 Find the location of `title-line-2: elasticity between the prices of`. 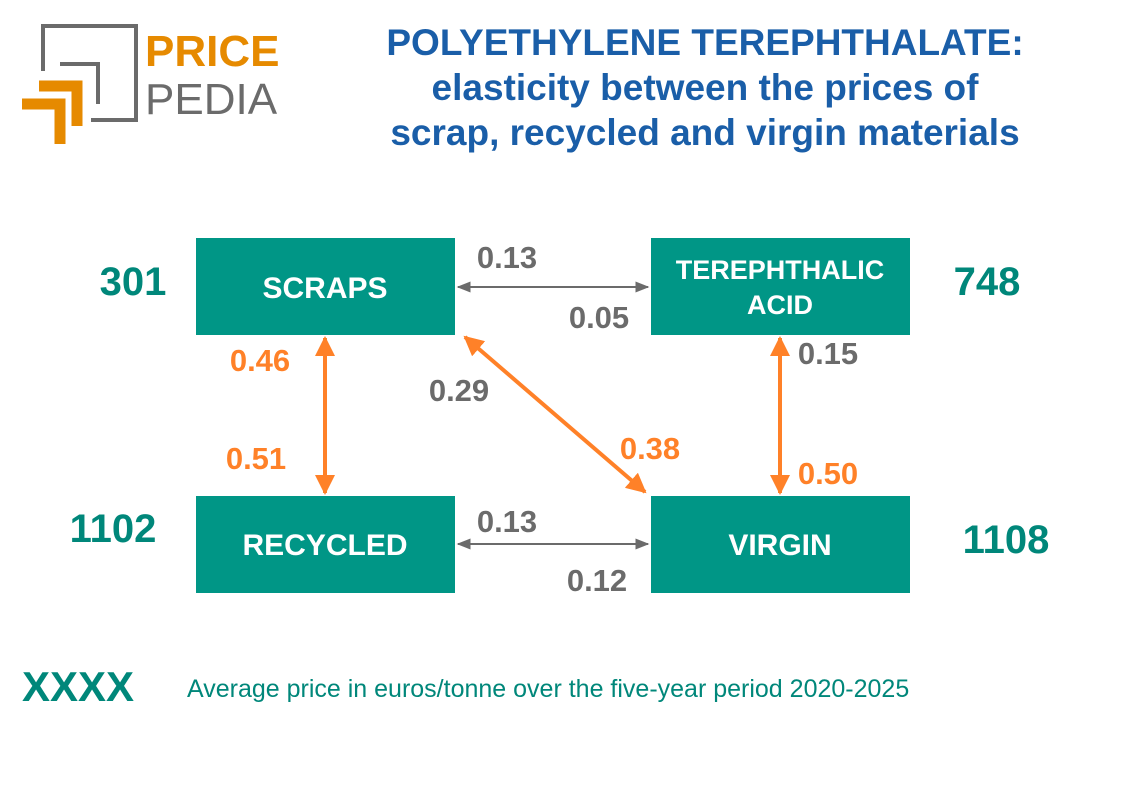

title-line-2: elasticity between the prices of is located at coordinates (705, 87).